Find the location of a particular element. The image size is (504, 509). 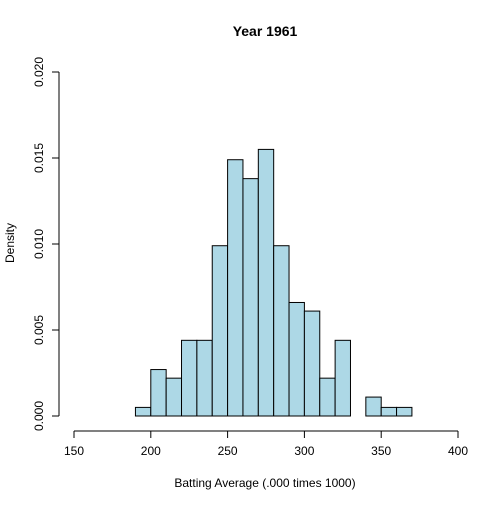

x-axis: 150 200 250 300 350 400 is located at coordinates (266, 444).